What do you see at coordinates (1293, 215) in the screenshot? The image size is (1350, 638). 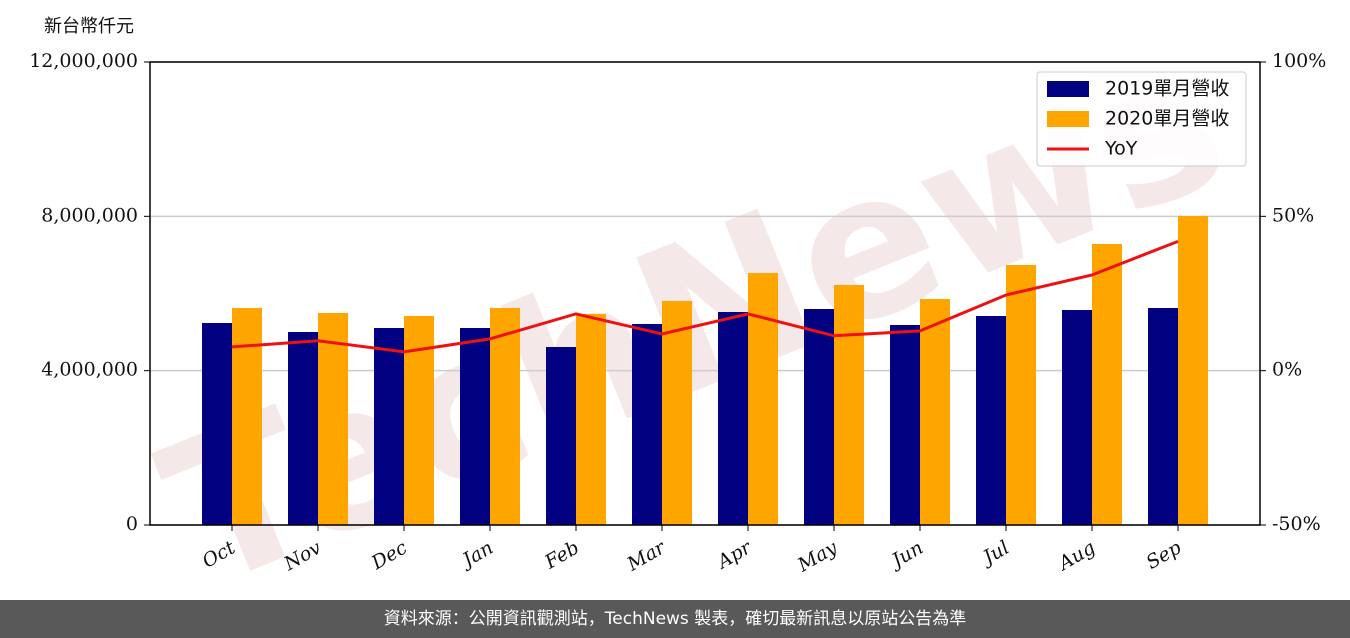 I see `y2-tick-label: 50%` at bounding box center [1293, 215].